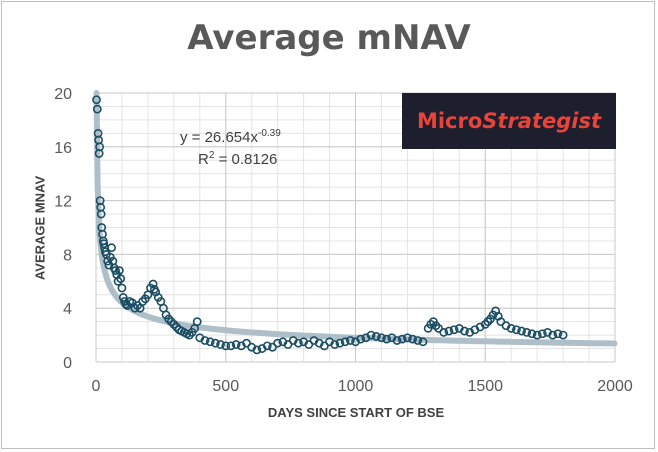 The image size is (658, 452). I want to click on y-tick-labels: 0 4 8 12 16 20, so click(63, 229).